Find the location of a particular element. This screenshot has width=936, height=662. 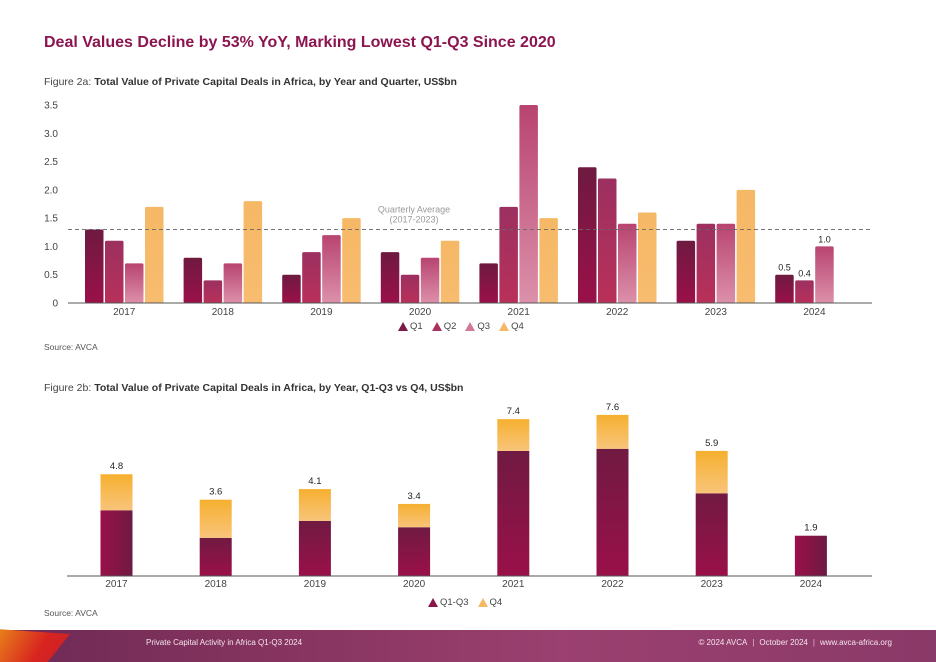

total-label: 4.8 is located at coordinates (116, 466).